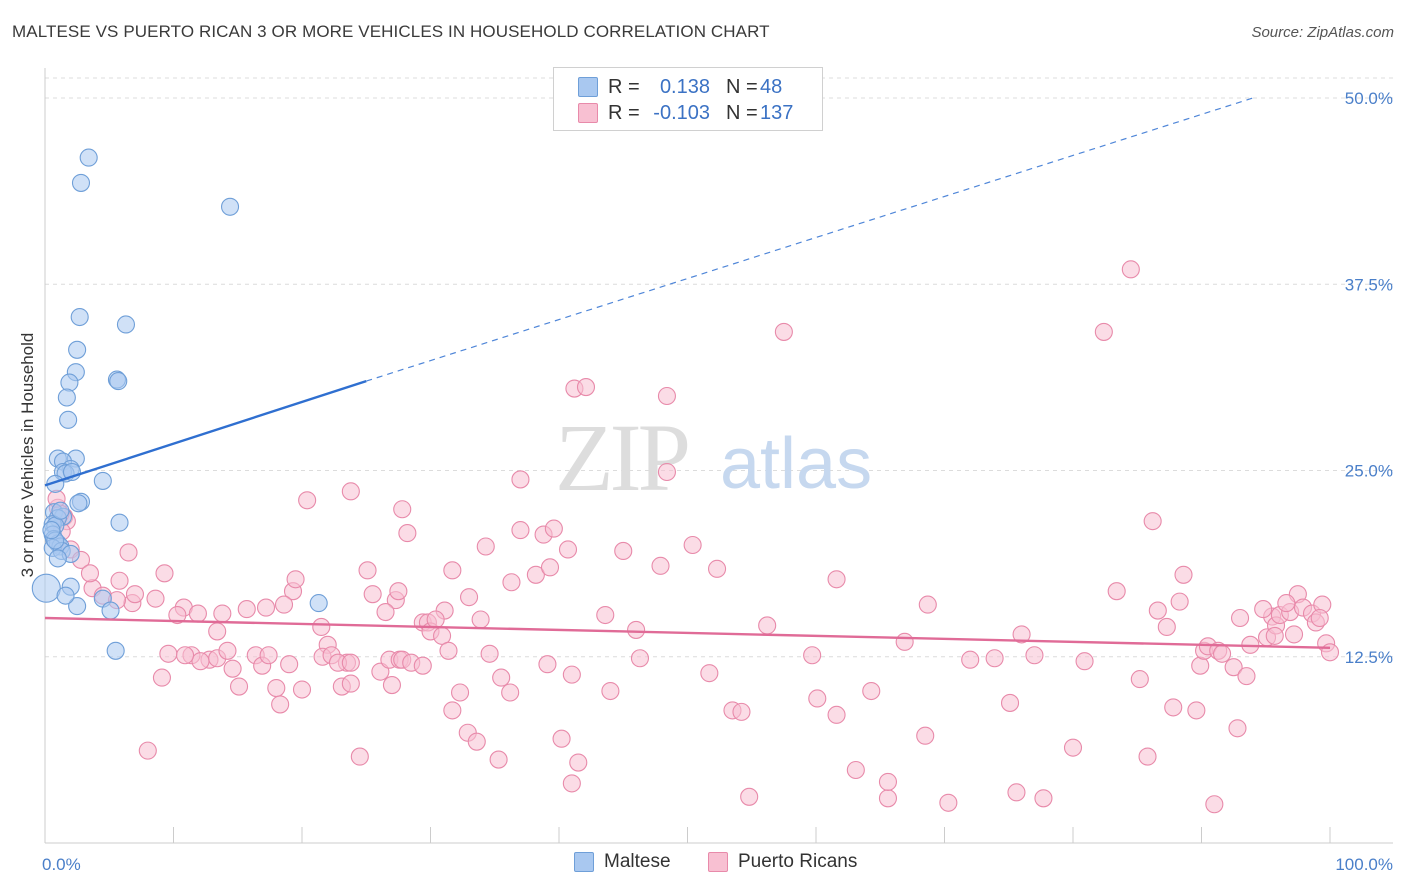 This screenshot has width=1406, height=892. What do you see at coordinates (1369, 657) in the screenshot?
I see `y-tick-label: 12.5%` at bounding box center [1369, 657].